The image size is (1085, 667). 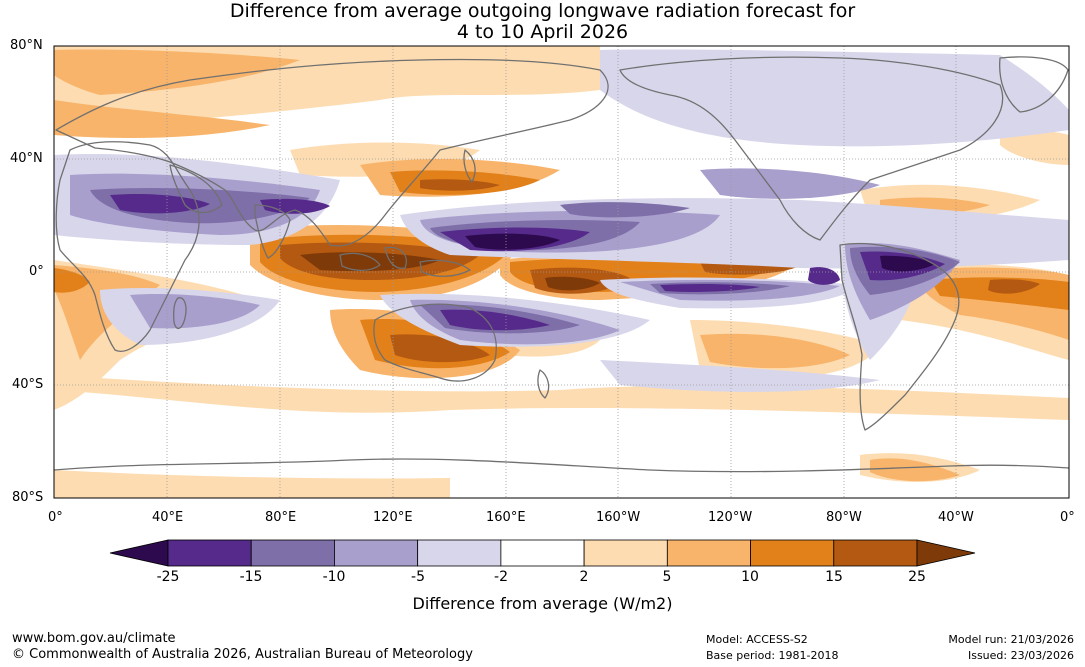 I want to click on colorbar-label: 15, so click(x=834, y=577).